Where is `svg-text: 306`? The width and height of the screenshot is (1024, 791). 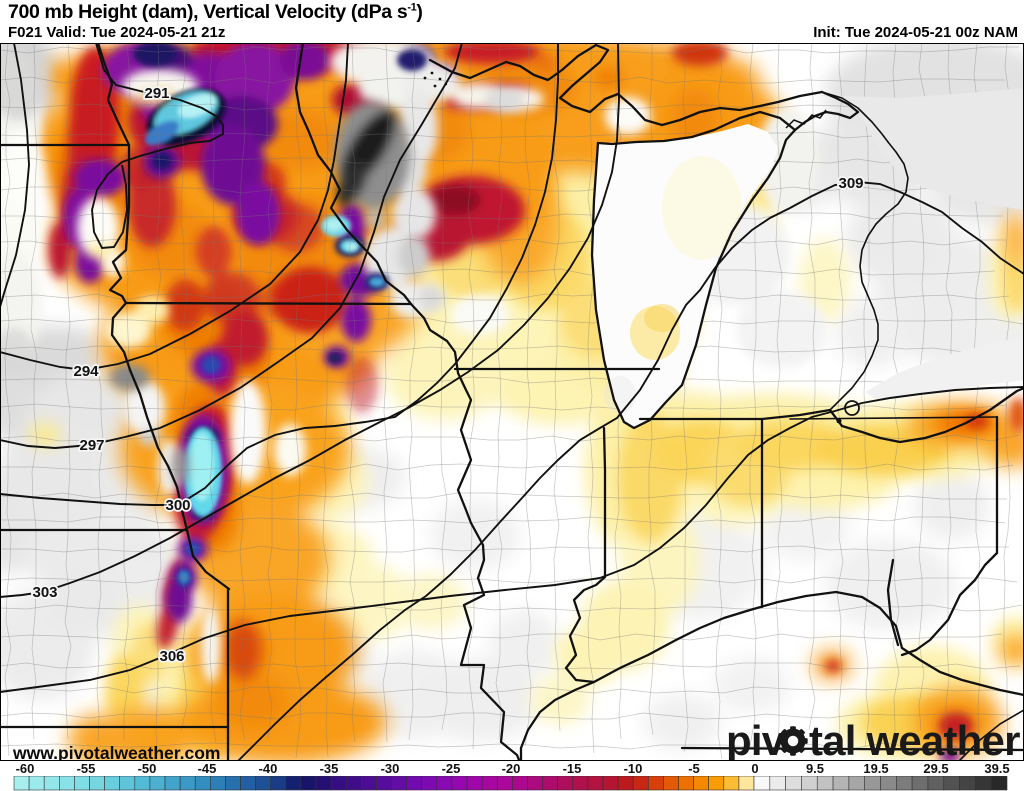
svg-text: 306 is located at coordinates (171, 656).